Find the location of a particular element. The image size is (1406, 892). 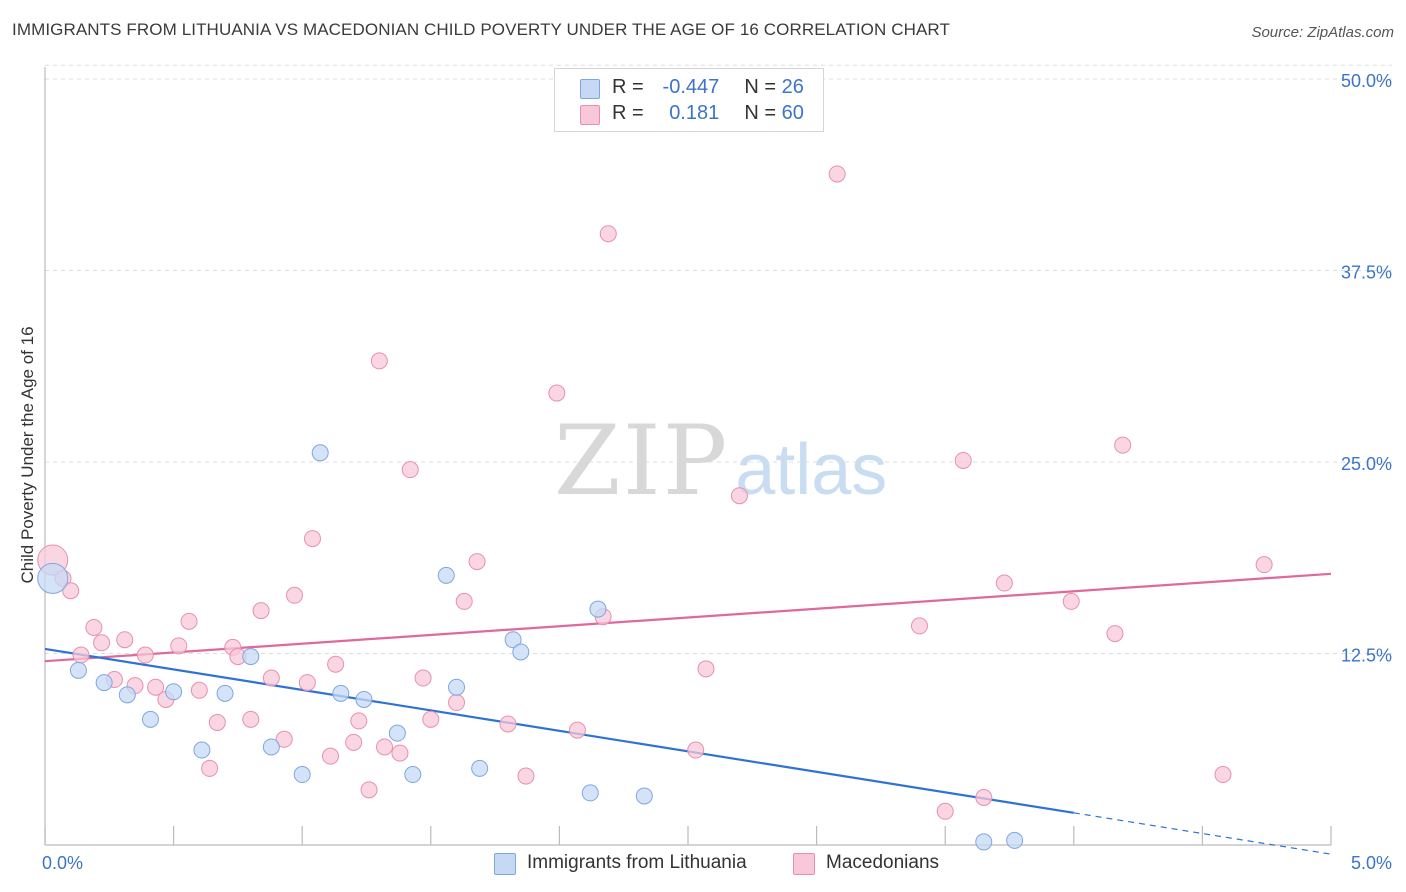

x-tick-label: 5.0% is located at coordinates (1371, 863).